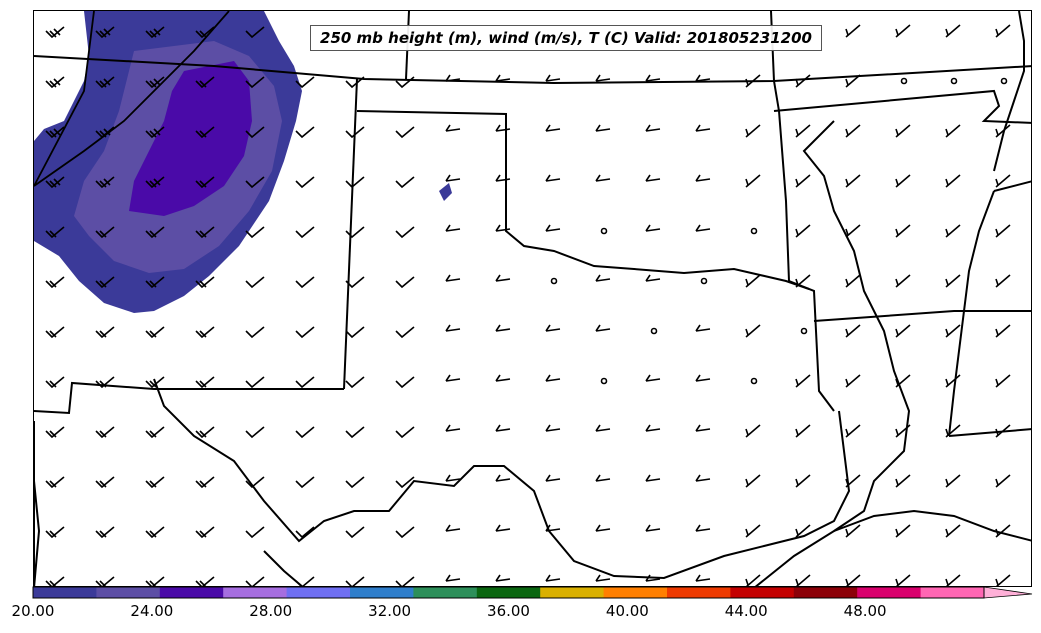 Image resolution: width=1041 pixels, height=633 pixels. What do you see at coordinates (283, 568) in the screenshot?
I see `boundary-rio-grande` at bounding box center [283, 568].